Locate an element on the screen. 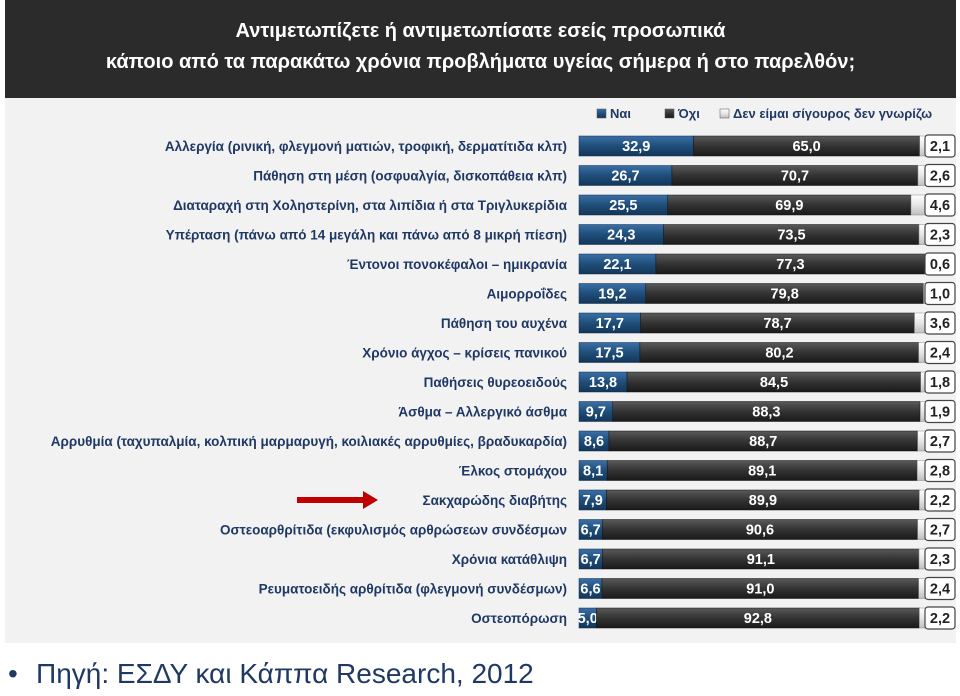  value-label-unsure: 1,0 is located at coordinates (940, 295).